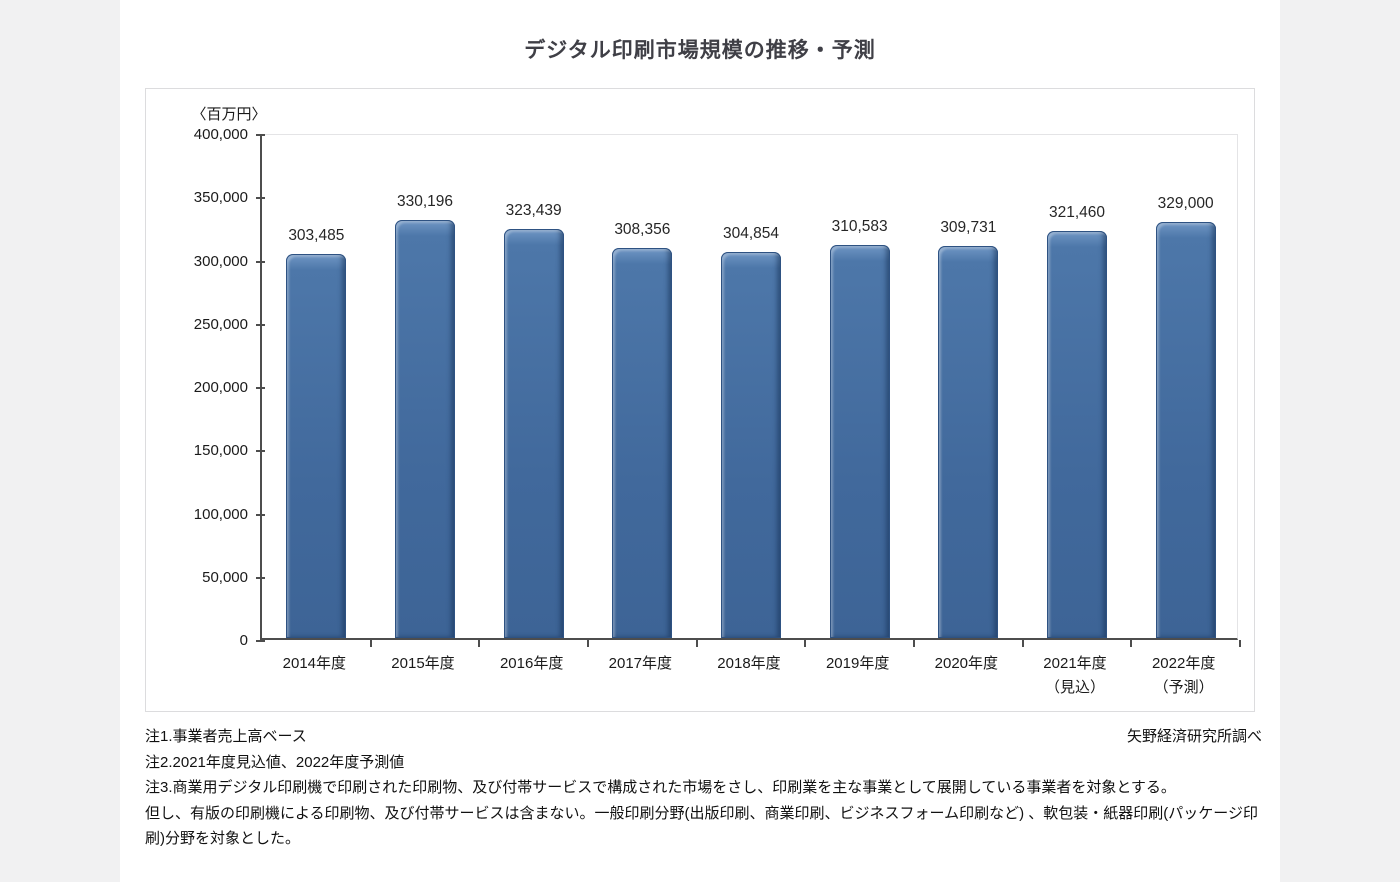  I want to click on y-tick-label: 150,000, so click(220, 451).